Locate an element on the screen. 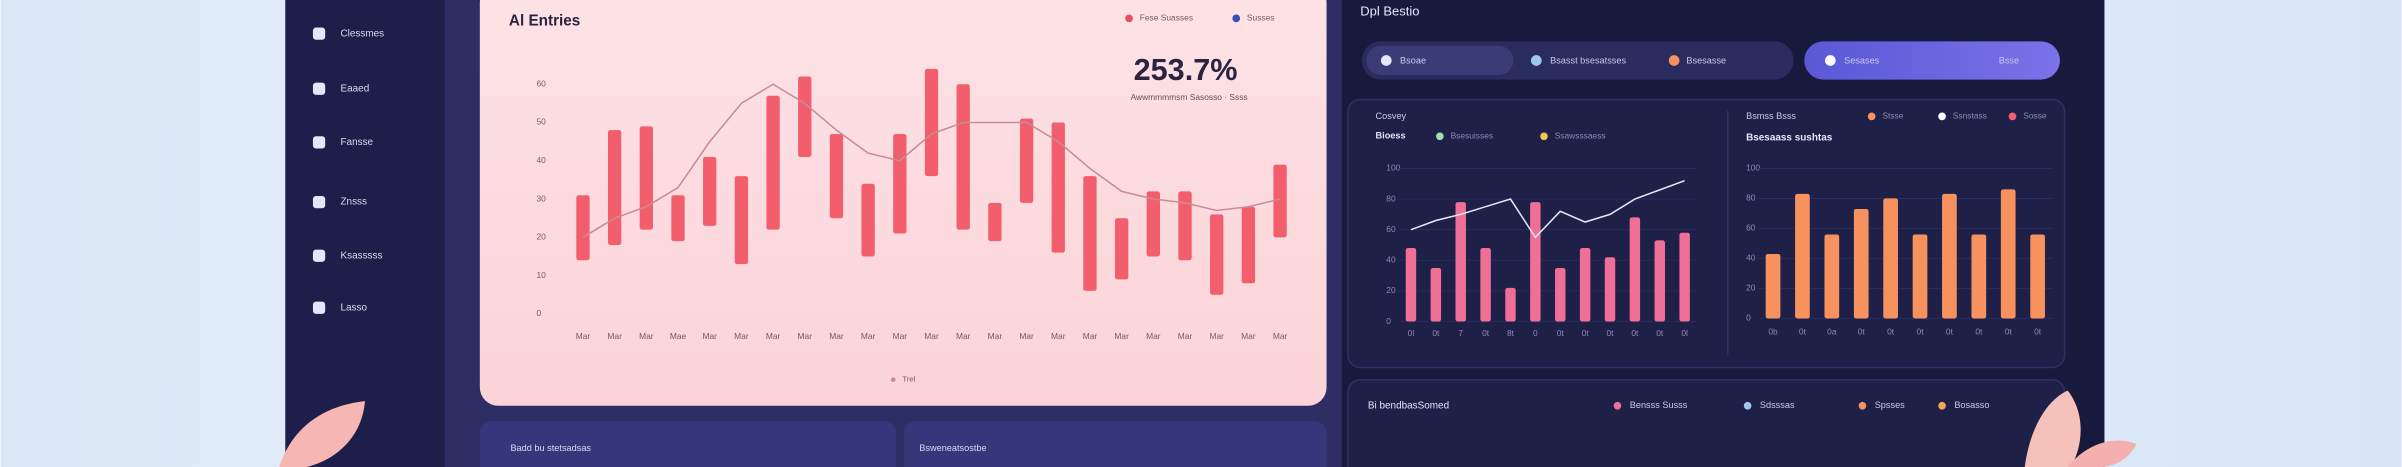  y-tick-label: 30 is located at coordinates (541, 198).